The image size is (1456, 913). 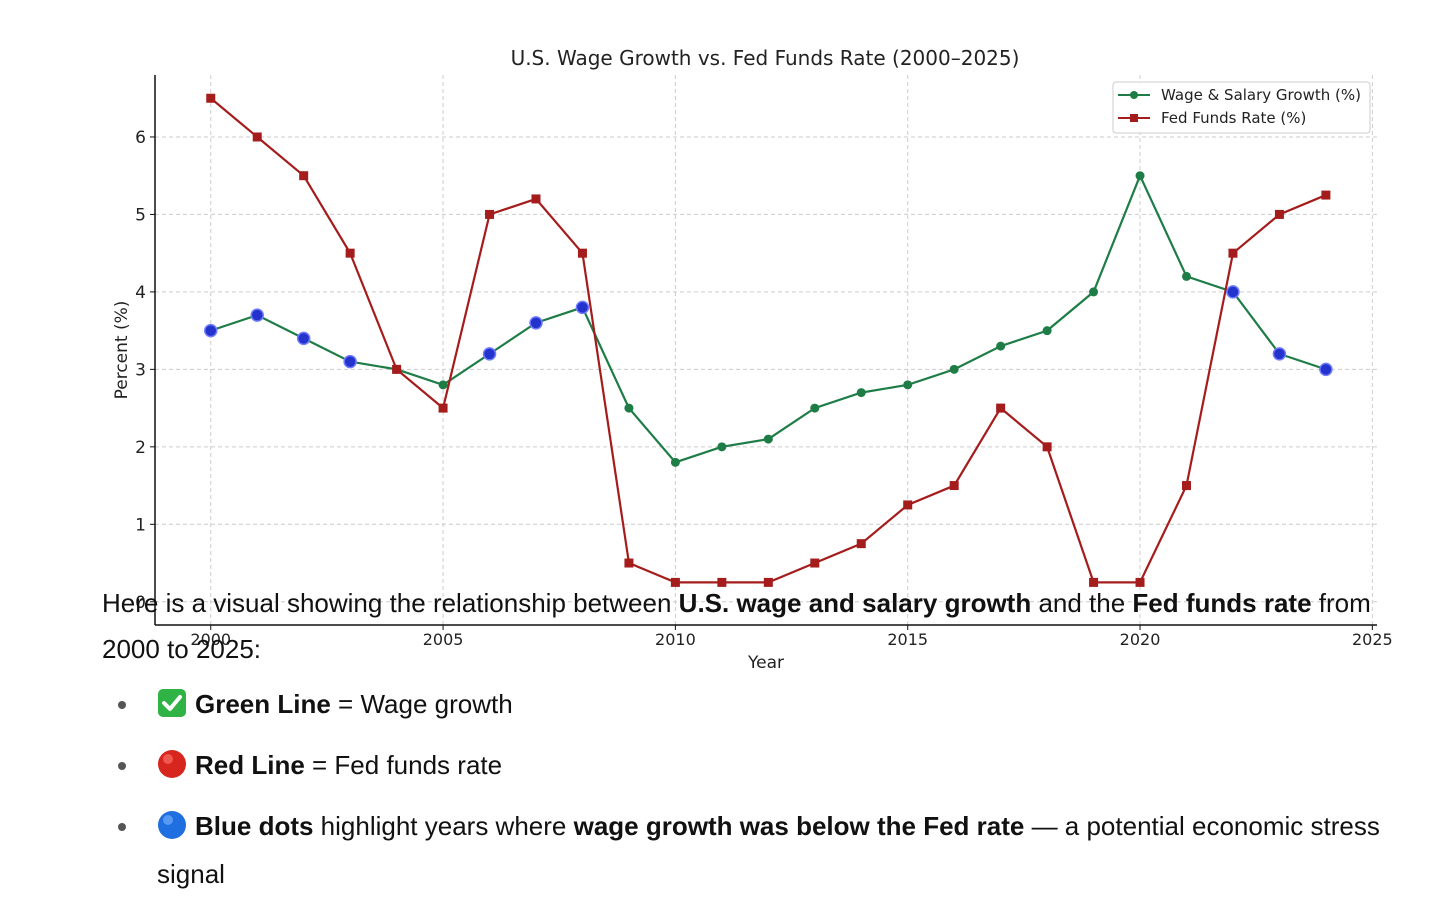 What do you see at coordinates (172, 703) in the screenshot?
I see `green-check-icon` at bounding box center [172, 703].